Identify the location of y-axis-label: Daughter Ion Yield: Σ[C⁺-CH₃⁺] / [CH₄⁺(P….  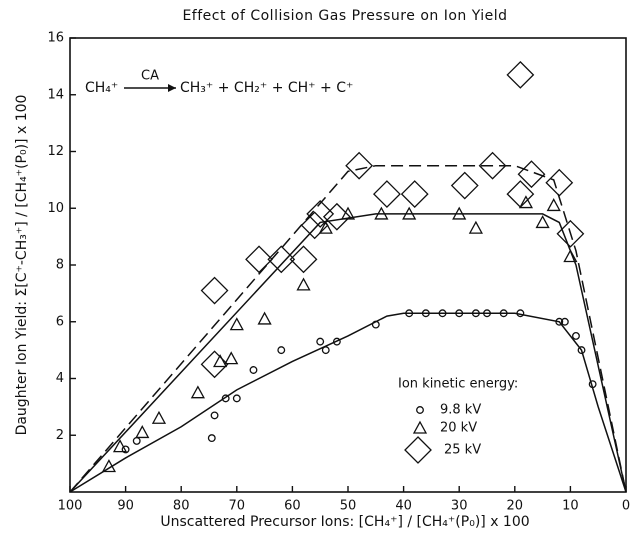
(22, 265).